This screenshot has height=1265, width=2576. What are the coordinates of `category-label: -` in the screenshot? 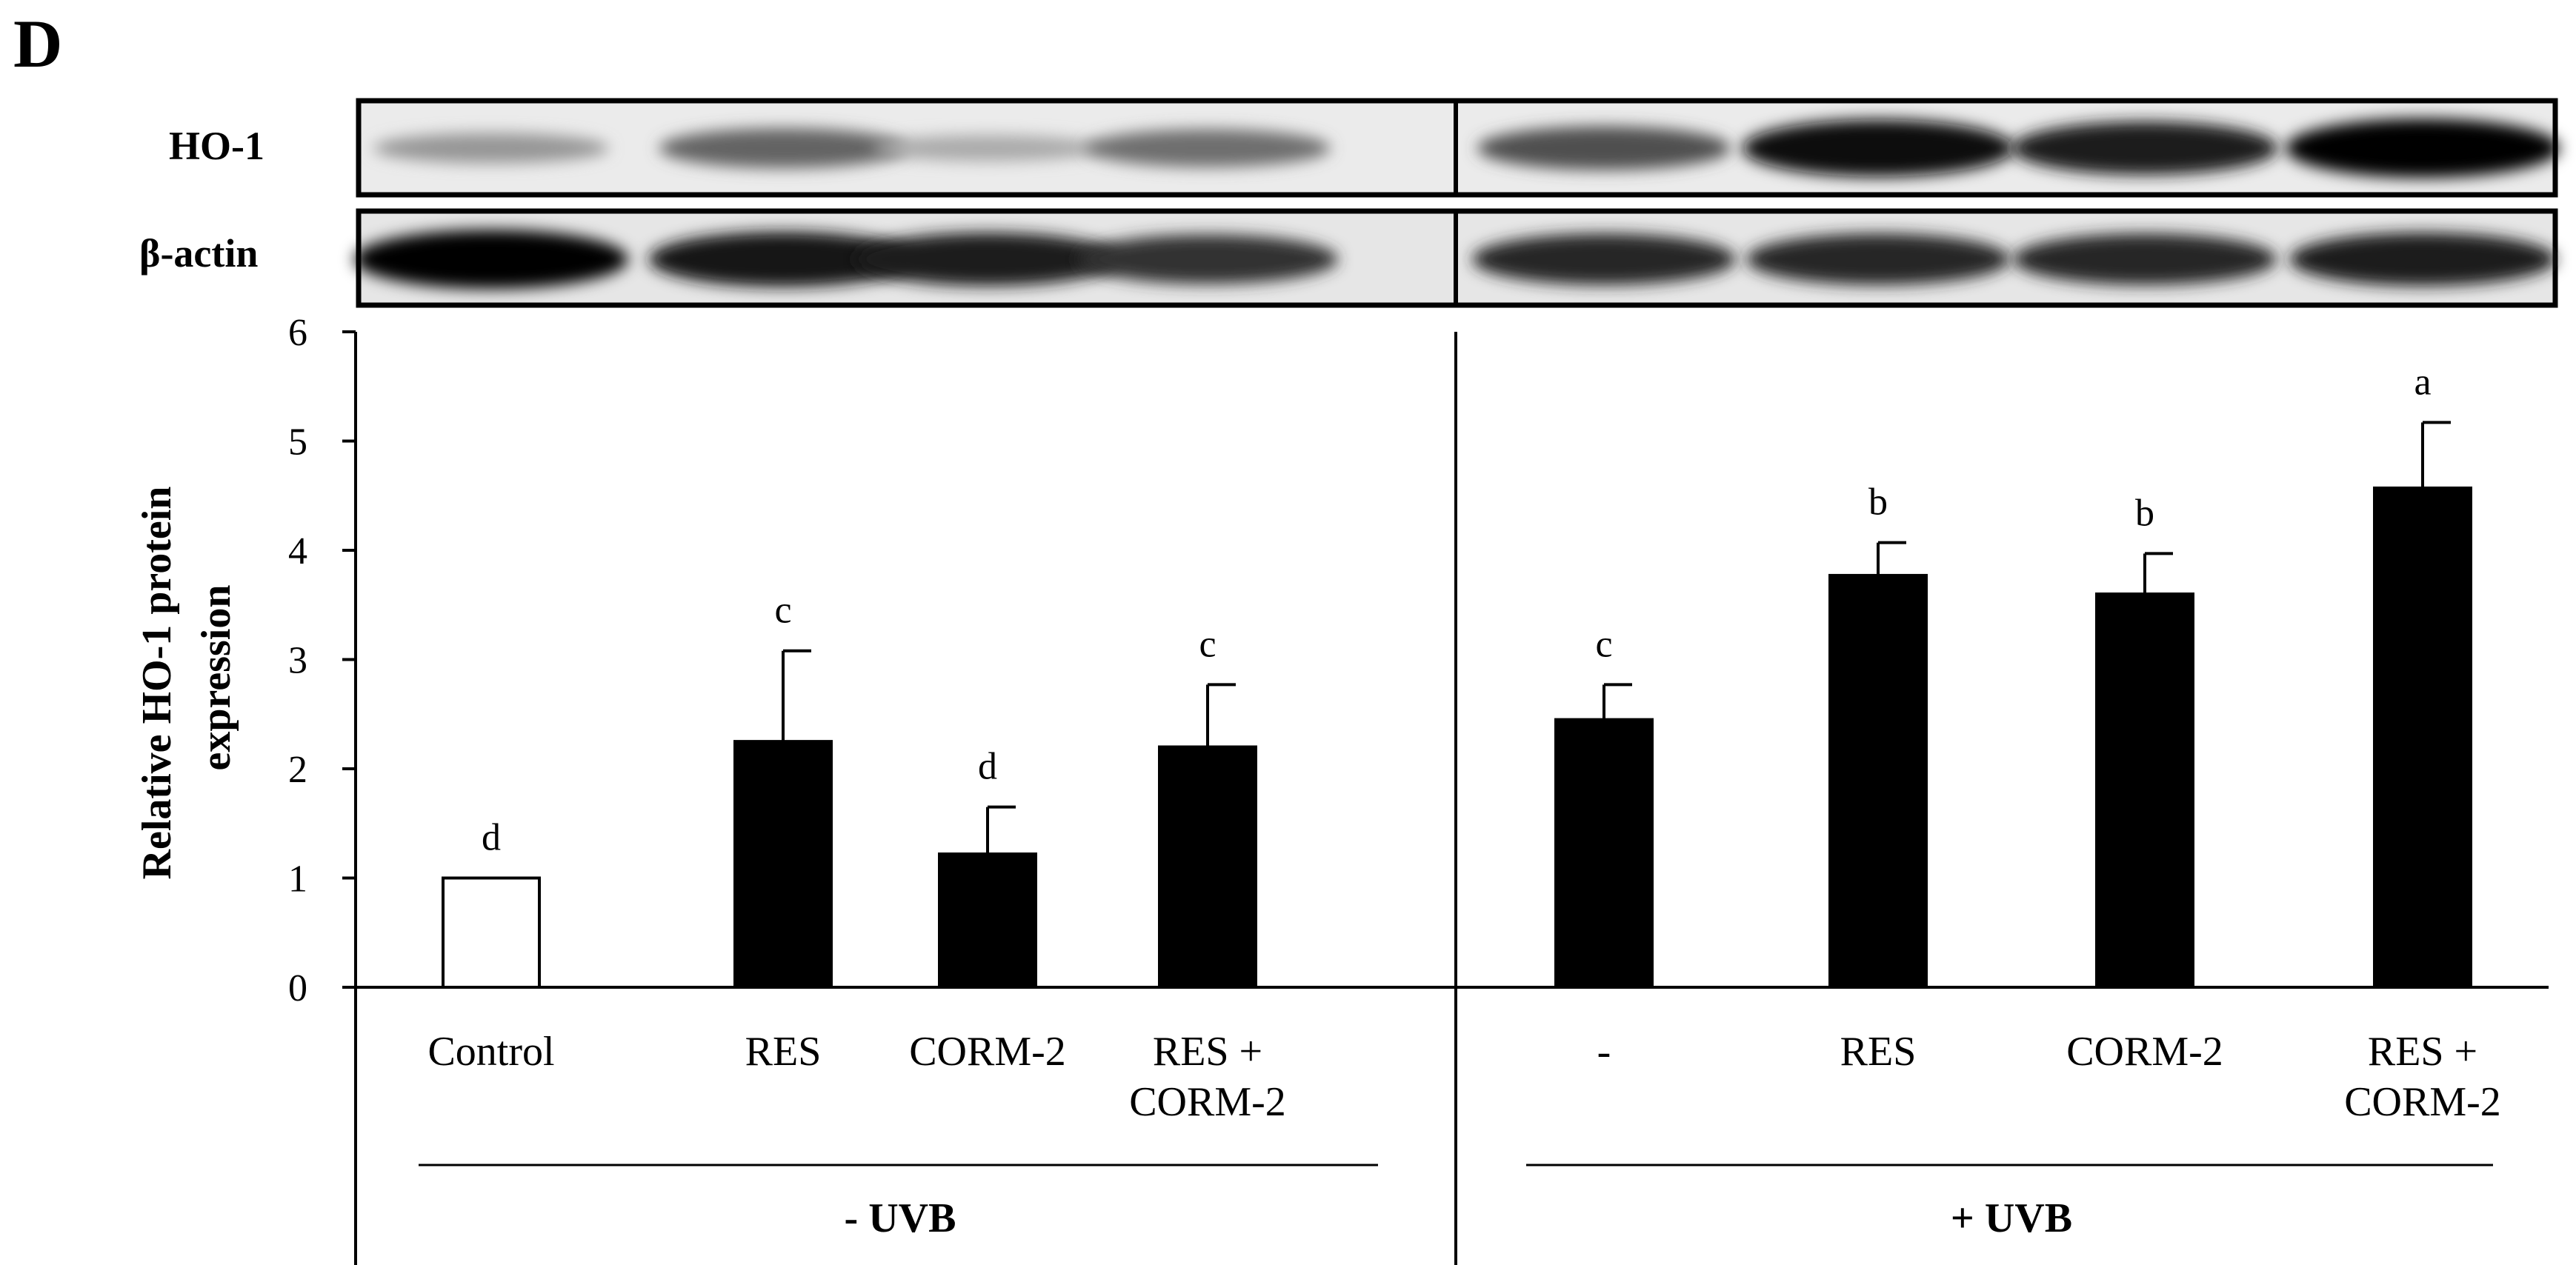 It's located at (1604, 1052).